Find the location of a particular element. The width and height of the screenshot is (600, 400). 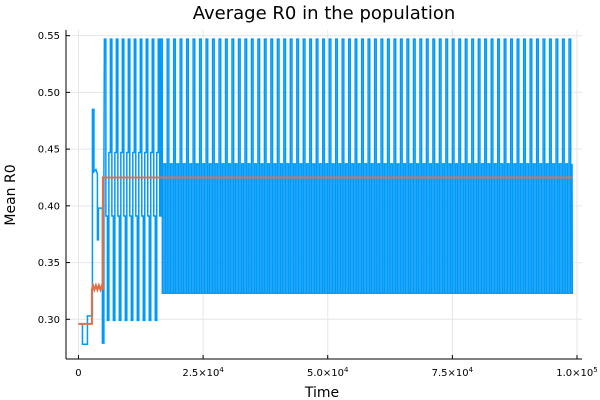

x-tick-label: 1.0×10⁵ is located at coordinates (576, 372).